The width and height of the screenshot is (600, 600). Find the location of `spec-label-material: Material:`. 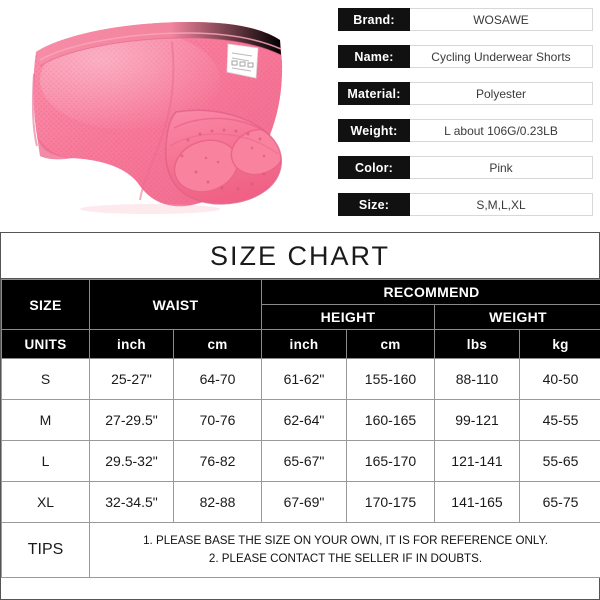

spec-label-material: Material: is located at coordinates (374, 93).